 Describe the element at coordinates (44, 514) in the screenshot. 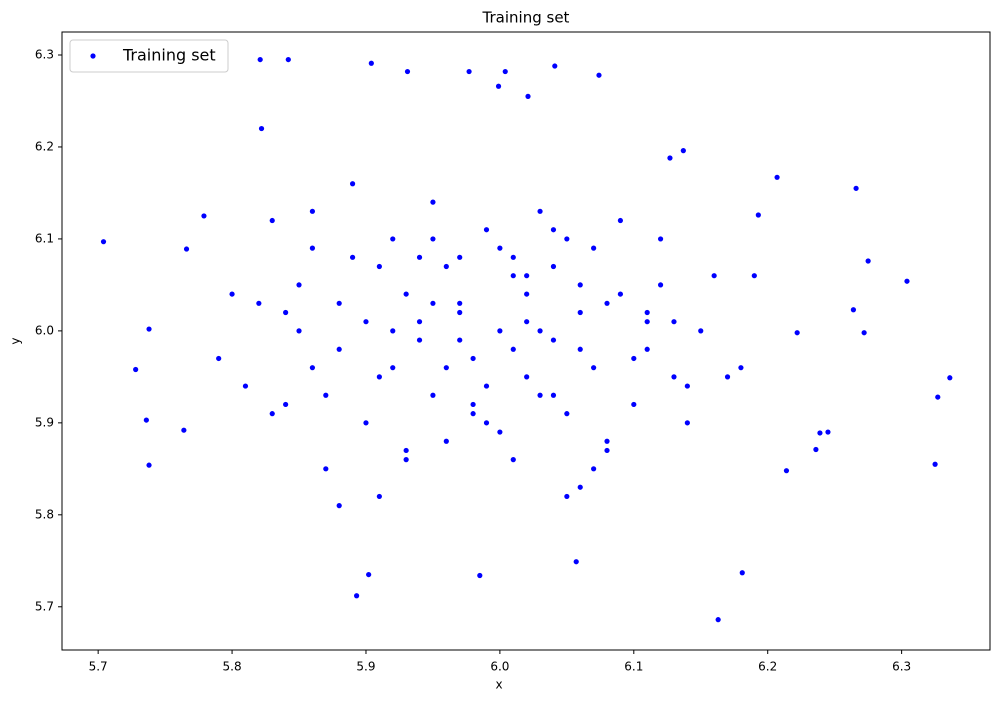

I see `y-tick-label: 5.8` at that location.